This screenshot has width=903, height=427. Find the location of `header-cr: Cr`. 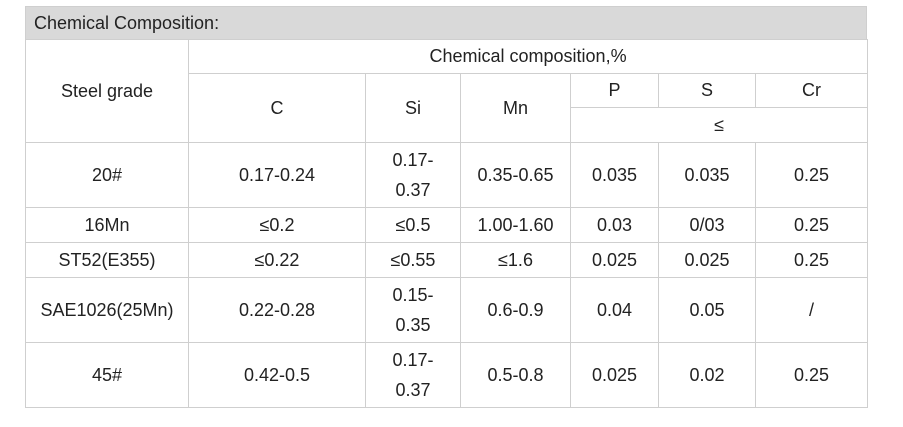

header-cr: Cr is located at coordinates (811, 90).